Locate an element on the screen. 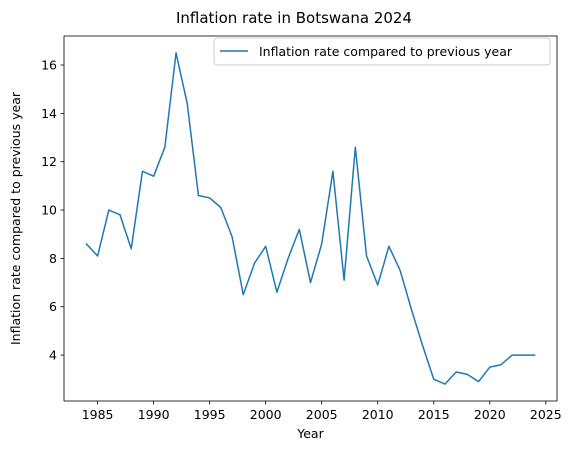  legend-entry-label: Inflation rate compared to previous year is located at coordinates (386, 51).